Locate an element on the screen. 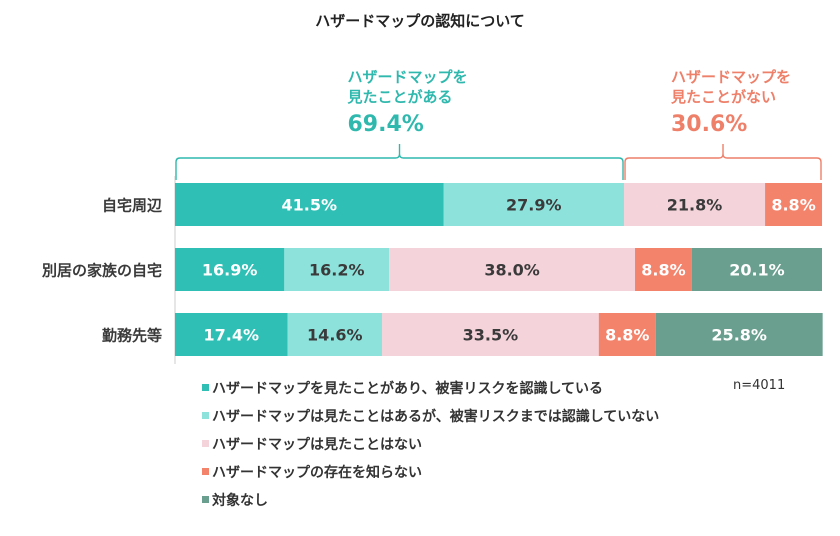 This screenshot has width=840, height=536. bar-label-1-0: 16.9% is located at coordinates (230, 270).